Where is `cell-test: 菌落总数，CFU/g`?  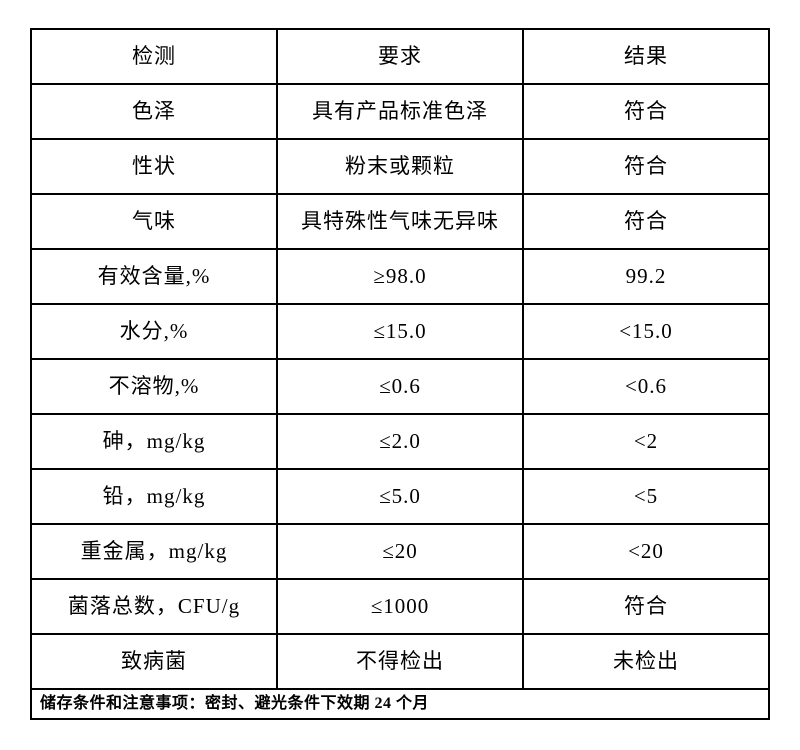 cell-test: 菌落总数，CFU/g is located at coordinates (154, 606).